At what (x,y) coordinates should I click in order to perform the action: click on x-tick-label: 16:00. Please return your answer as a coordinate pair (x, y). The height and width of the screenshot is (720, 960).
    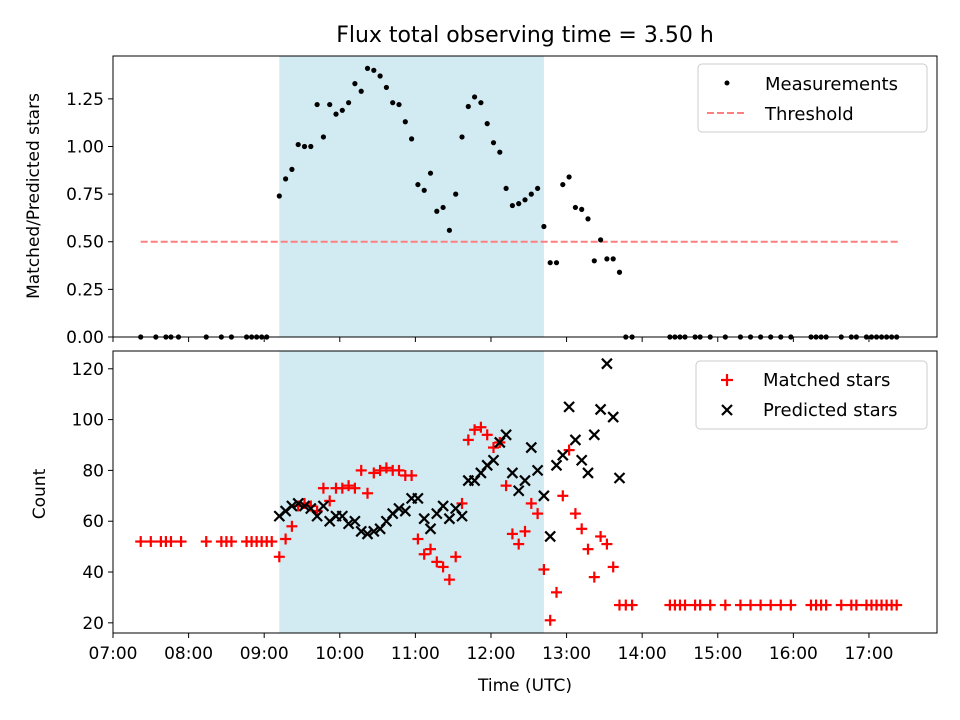
    Looking at the image, I should click on (793, 654).